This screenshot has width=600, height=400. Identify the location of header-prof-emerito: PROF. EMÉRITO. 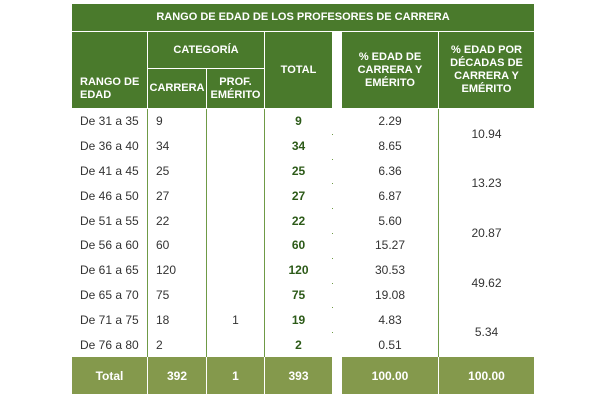
(235, 88).